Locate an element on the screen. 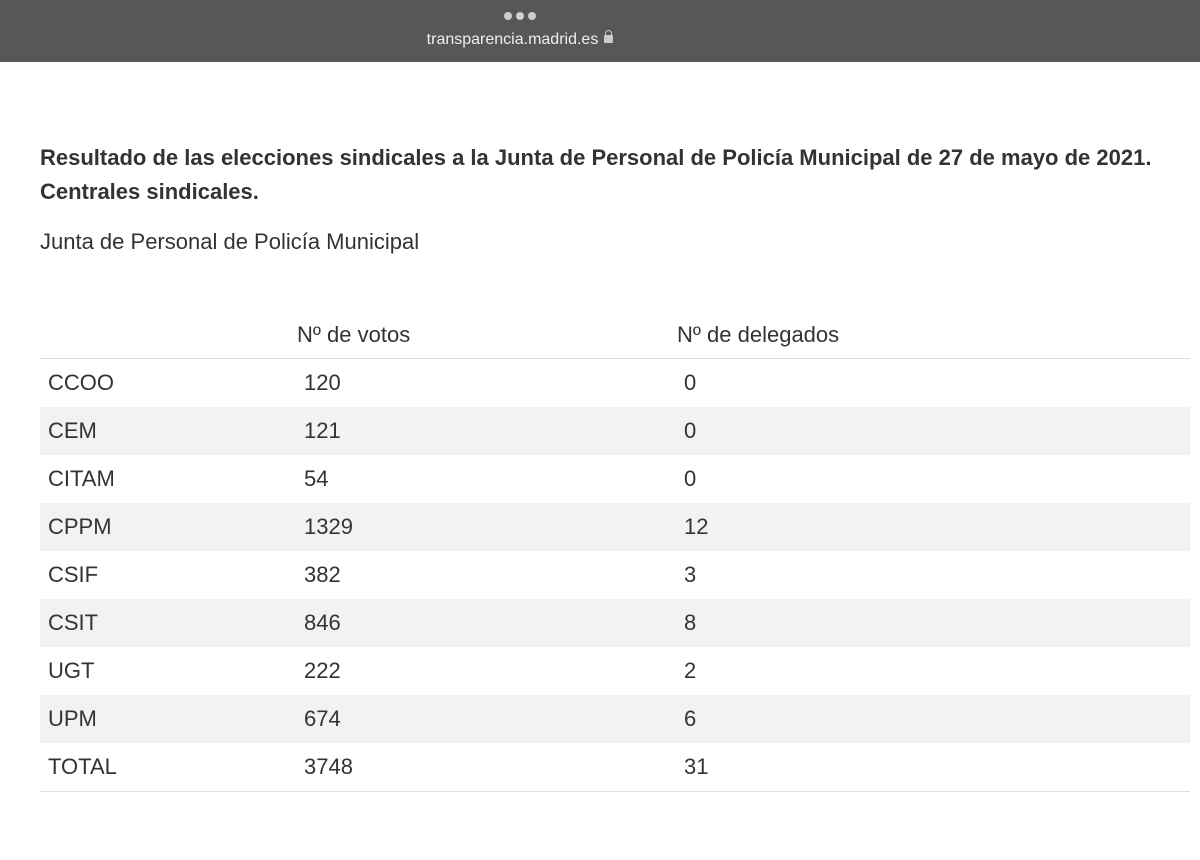  address-bar: transparencia.madrid.es is located at coordinates (520, 39).